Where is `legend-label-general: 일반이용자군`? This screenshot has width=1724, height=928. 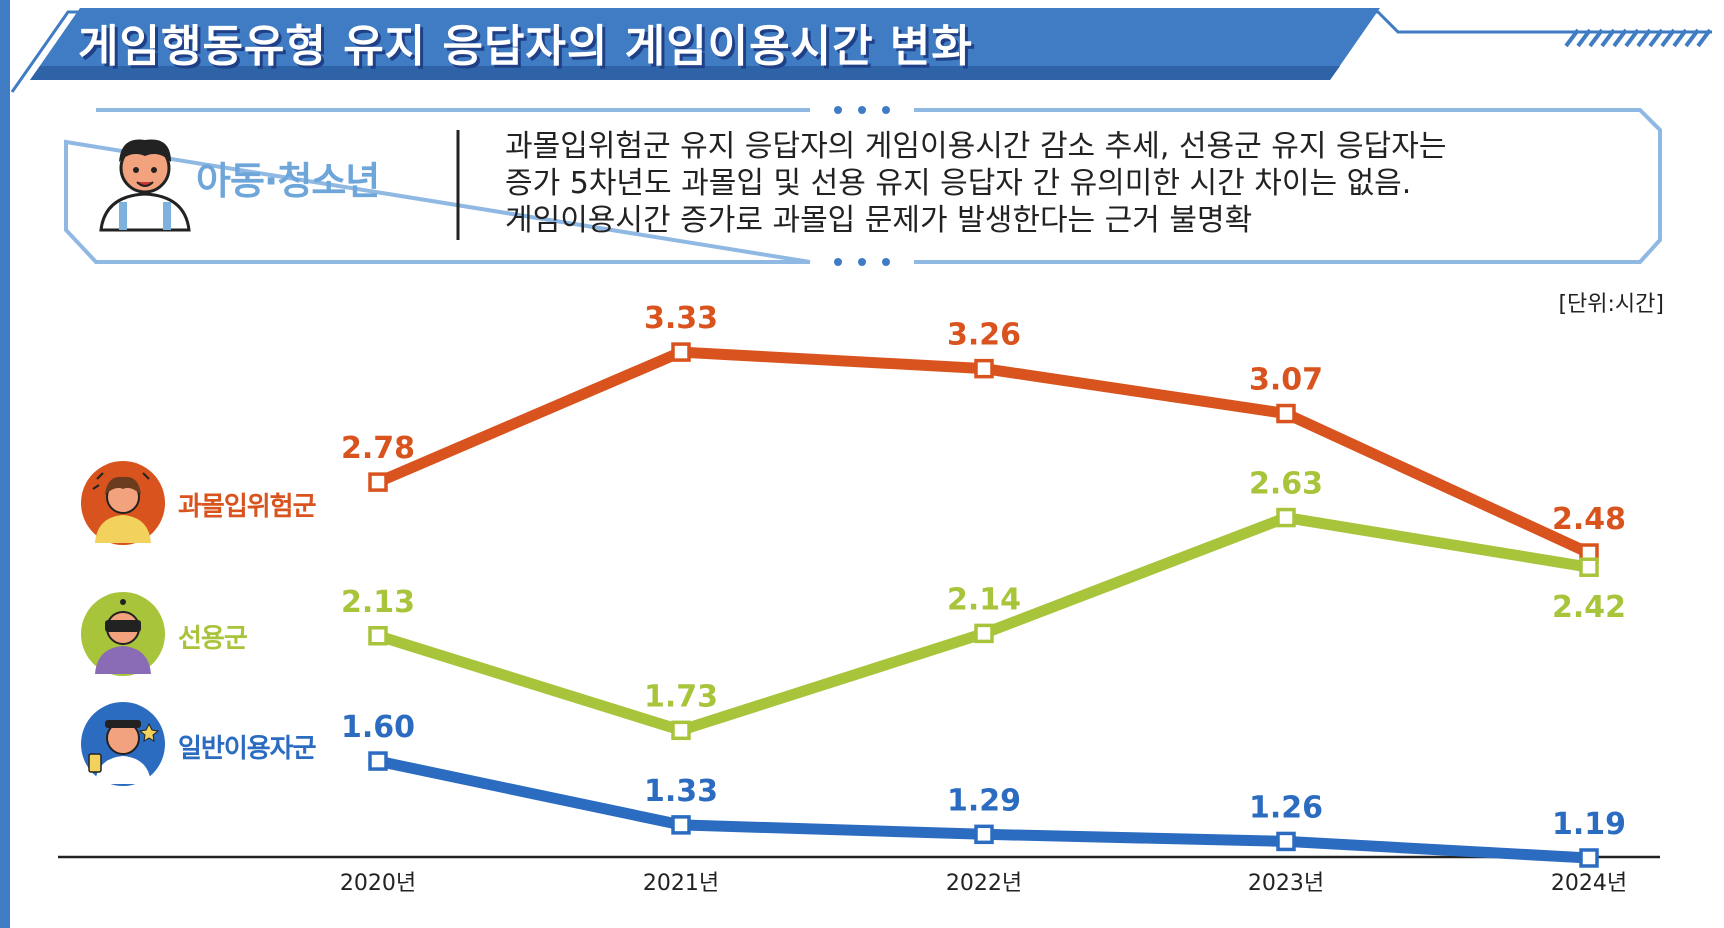 legend-label-general: 일반이용자군 is located at coordinates (247, 749).